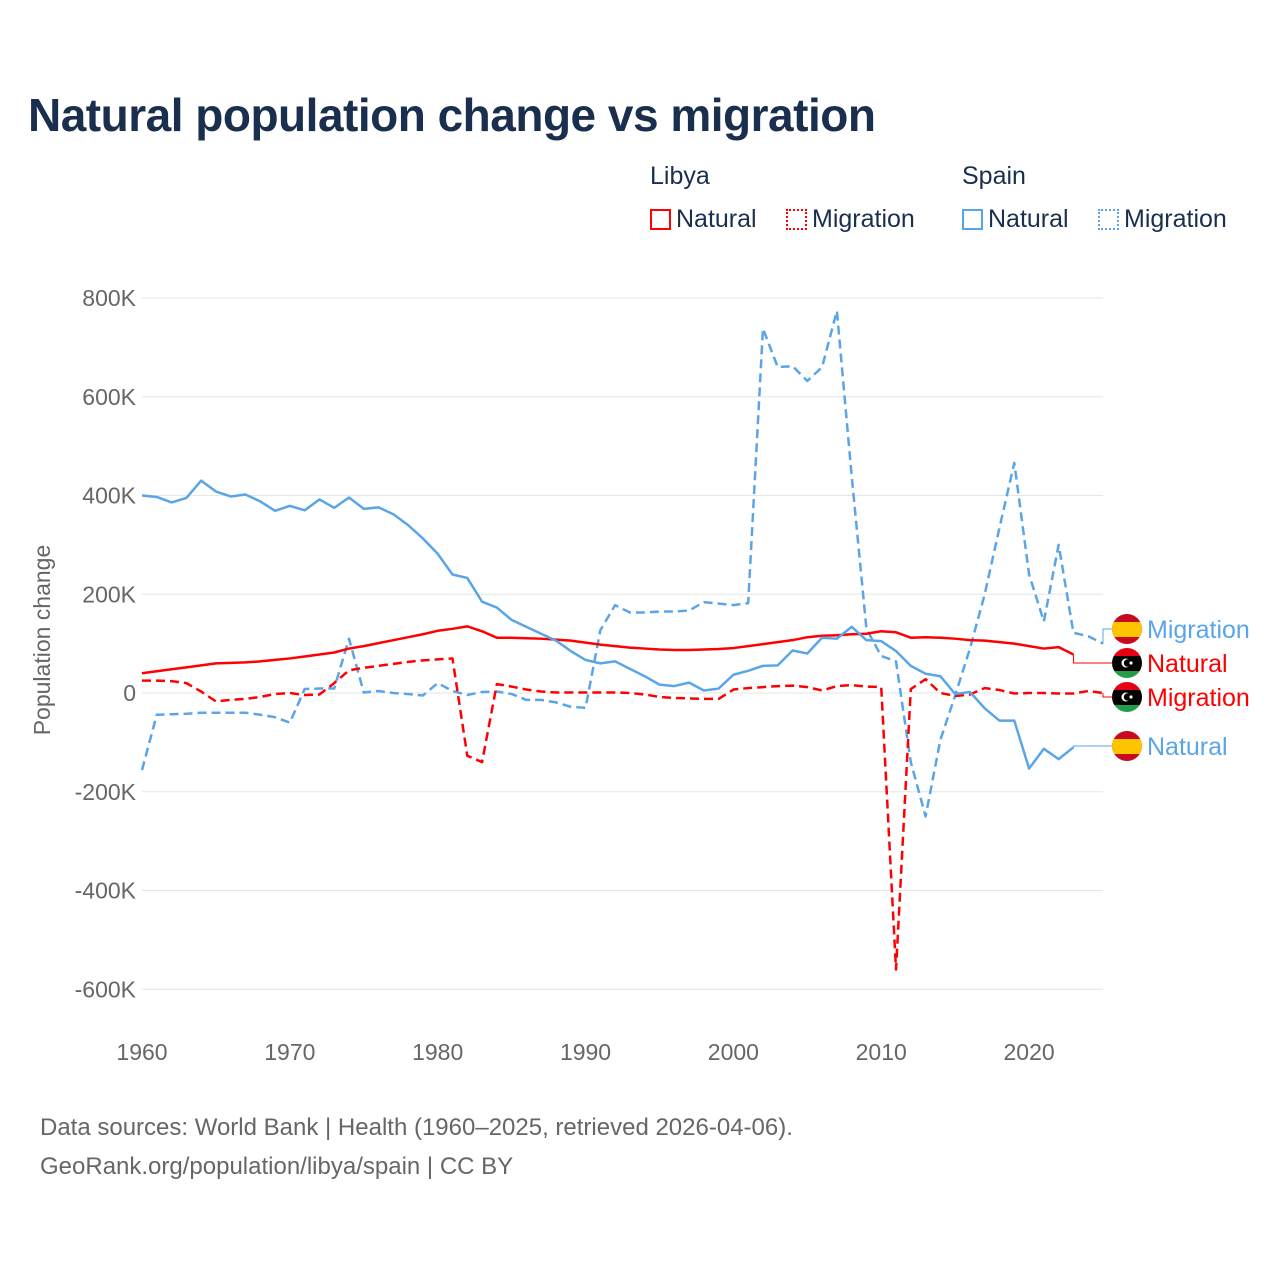 Image resolution: width=1280 pixels, height=1280 pixels. What do you see at coordinates (585, 1052) in the screenshot?
I see `x-tick-label: 1990` at bounding box center [585, 1052].